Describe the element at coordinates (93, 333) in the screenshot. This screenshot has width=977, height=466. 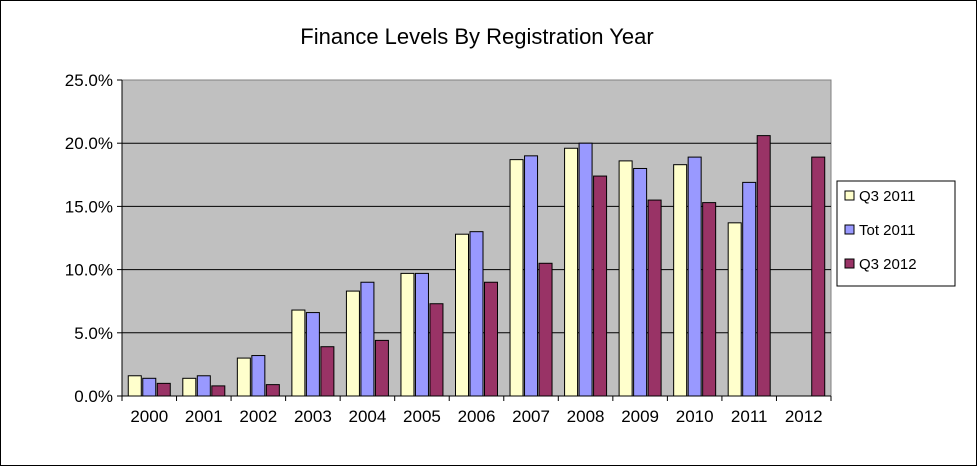
I see `y-tick-label: 5.0%` at that location.